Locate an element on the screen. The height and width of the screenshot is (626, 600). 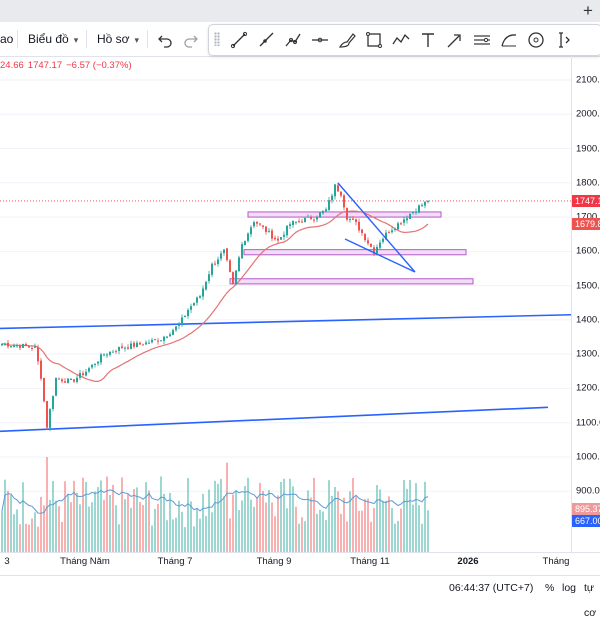
brush-tool-button is located at coordinates (347, 40).